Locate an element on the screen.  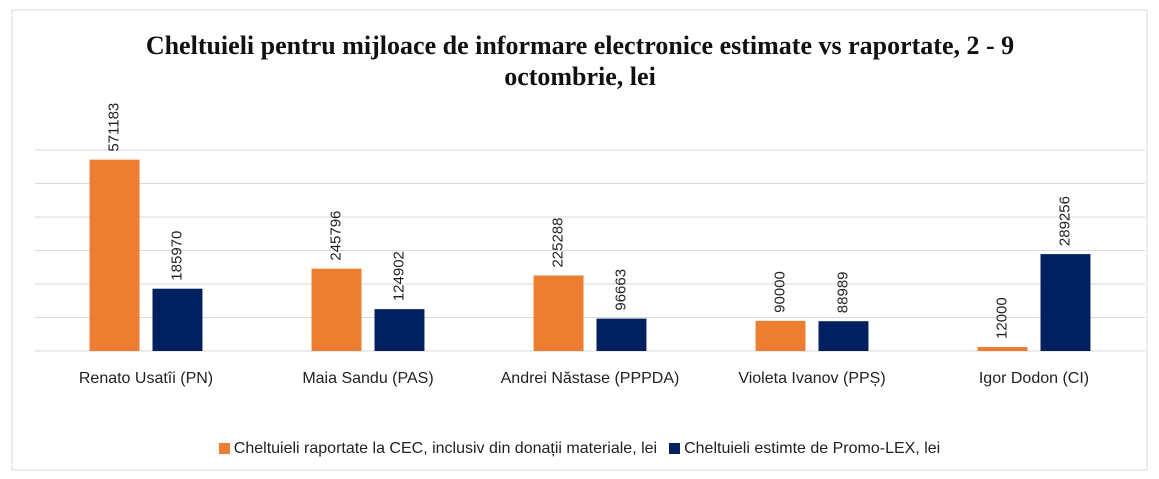
data-label: 245796 is located at coordinates (335, 236).